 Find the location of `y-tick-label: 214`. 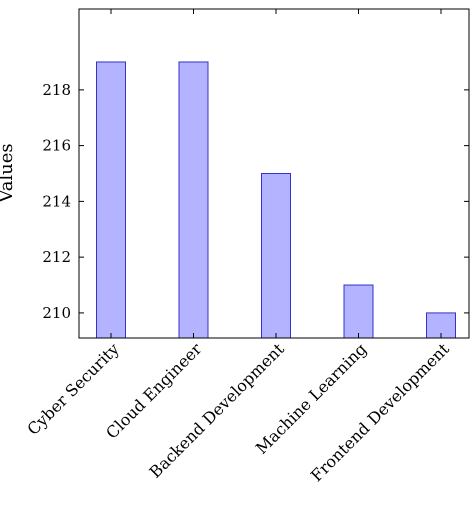

y-tick-label: 214 is located at coordinates (56, 201).